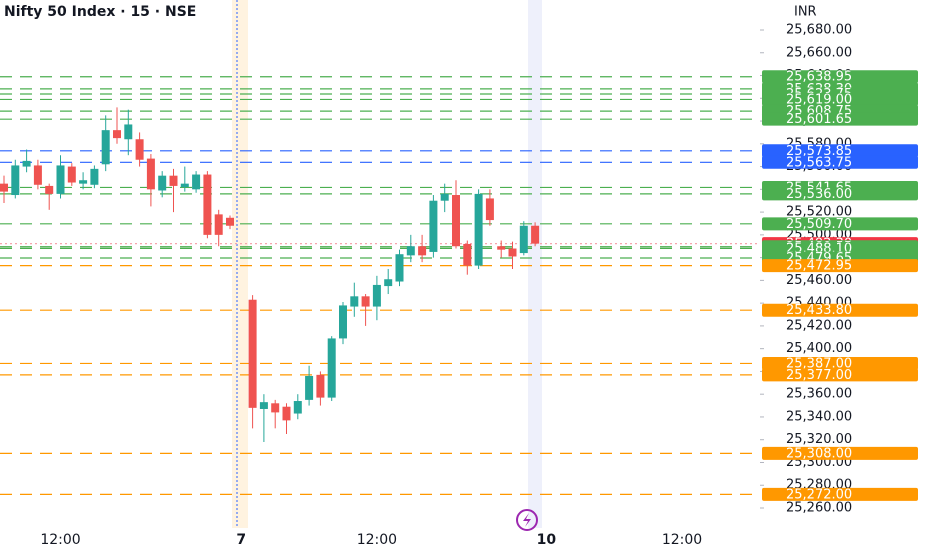  What do you see at coordinates (819, 224) in the screenshot?
I see `level-label: 25,509.70` at bounding box center [819, 224].